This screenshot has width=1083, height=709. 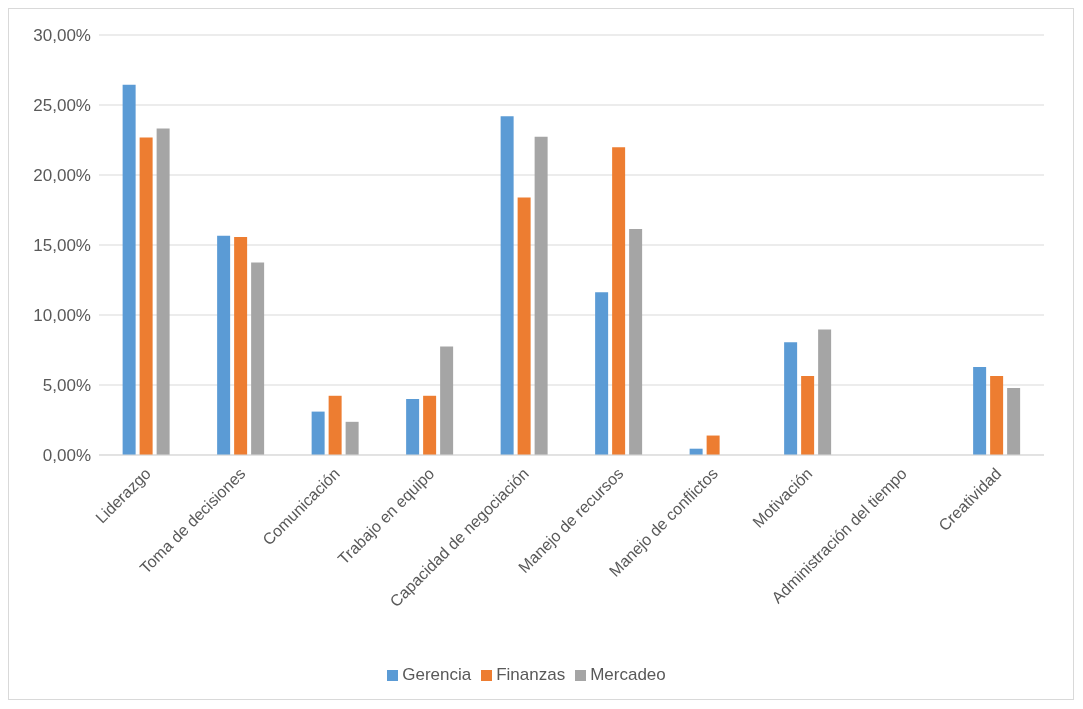 I want to click on y-tick-label: 25,00%, so click(x=62, y=106).